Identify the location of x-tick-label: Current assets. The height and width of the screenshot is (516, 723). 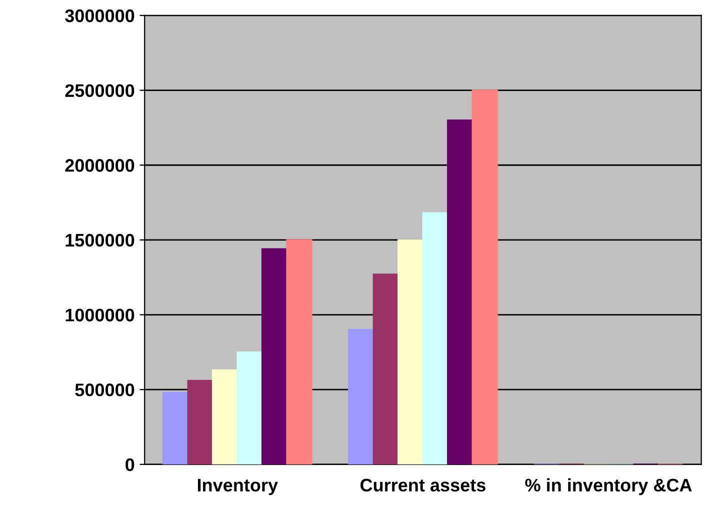
(423, 485).